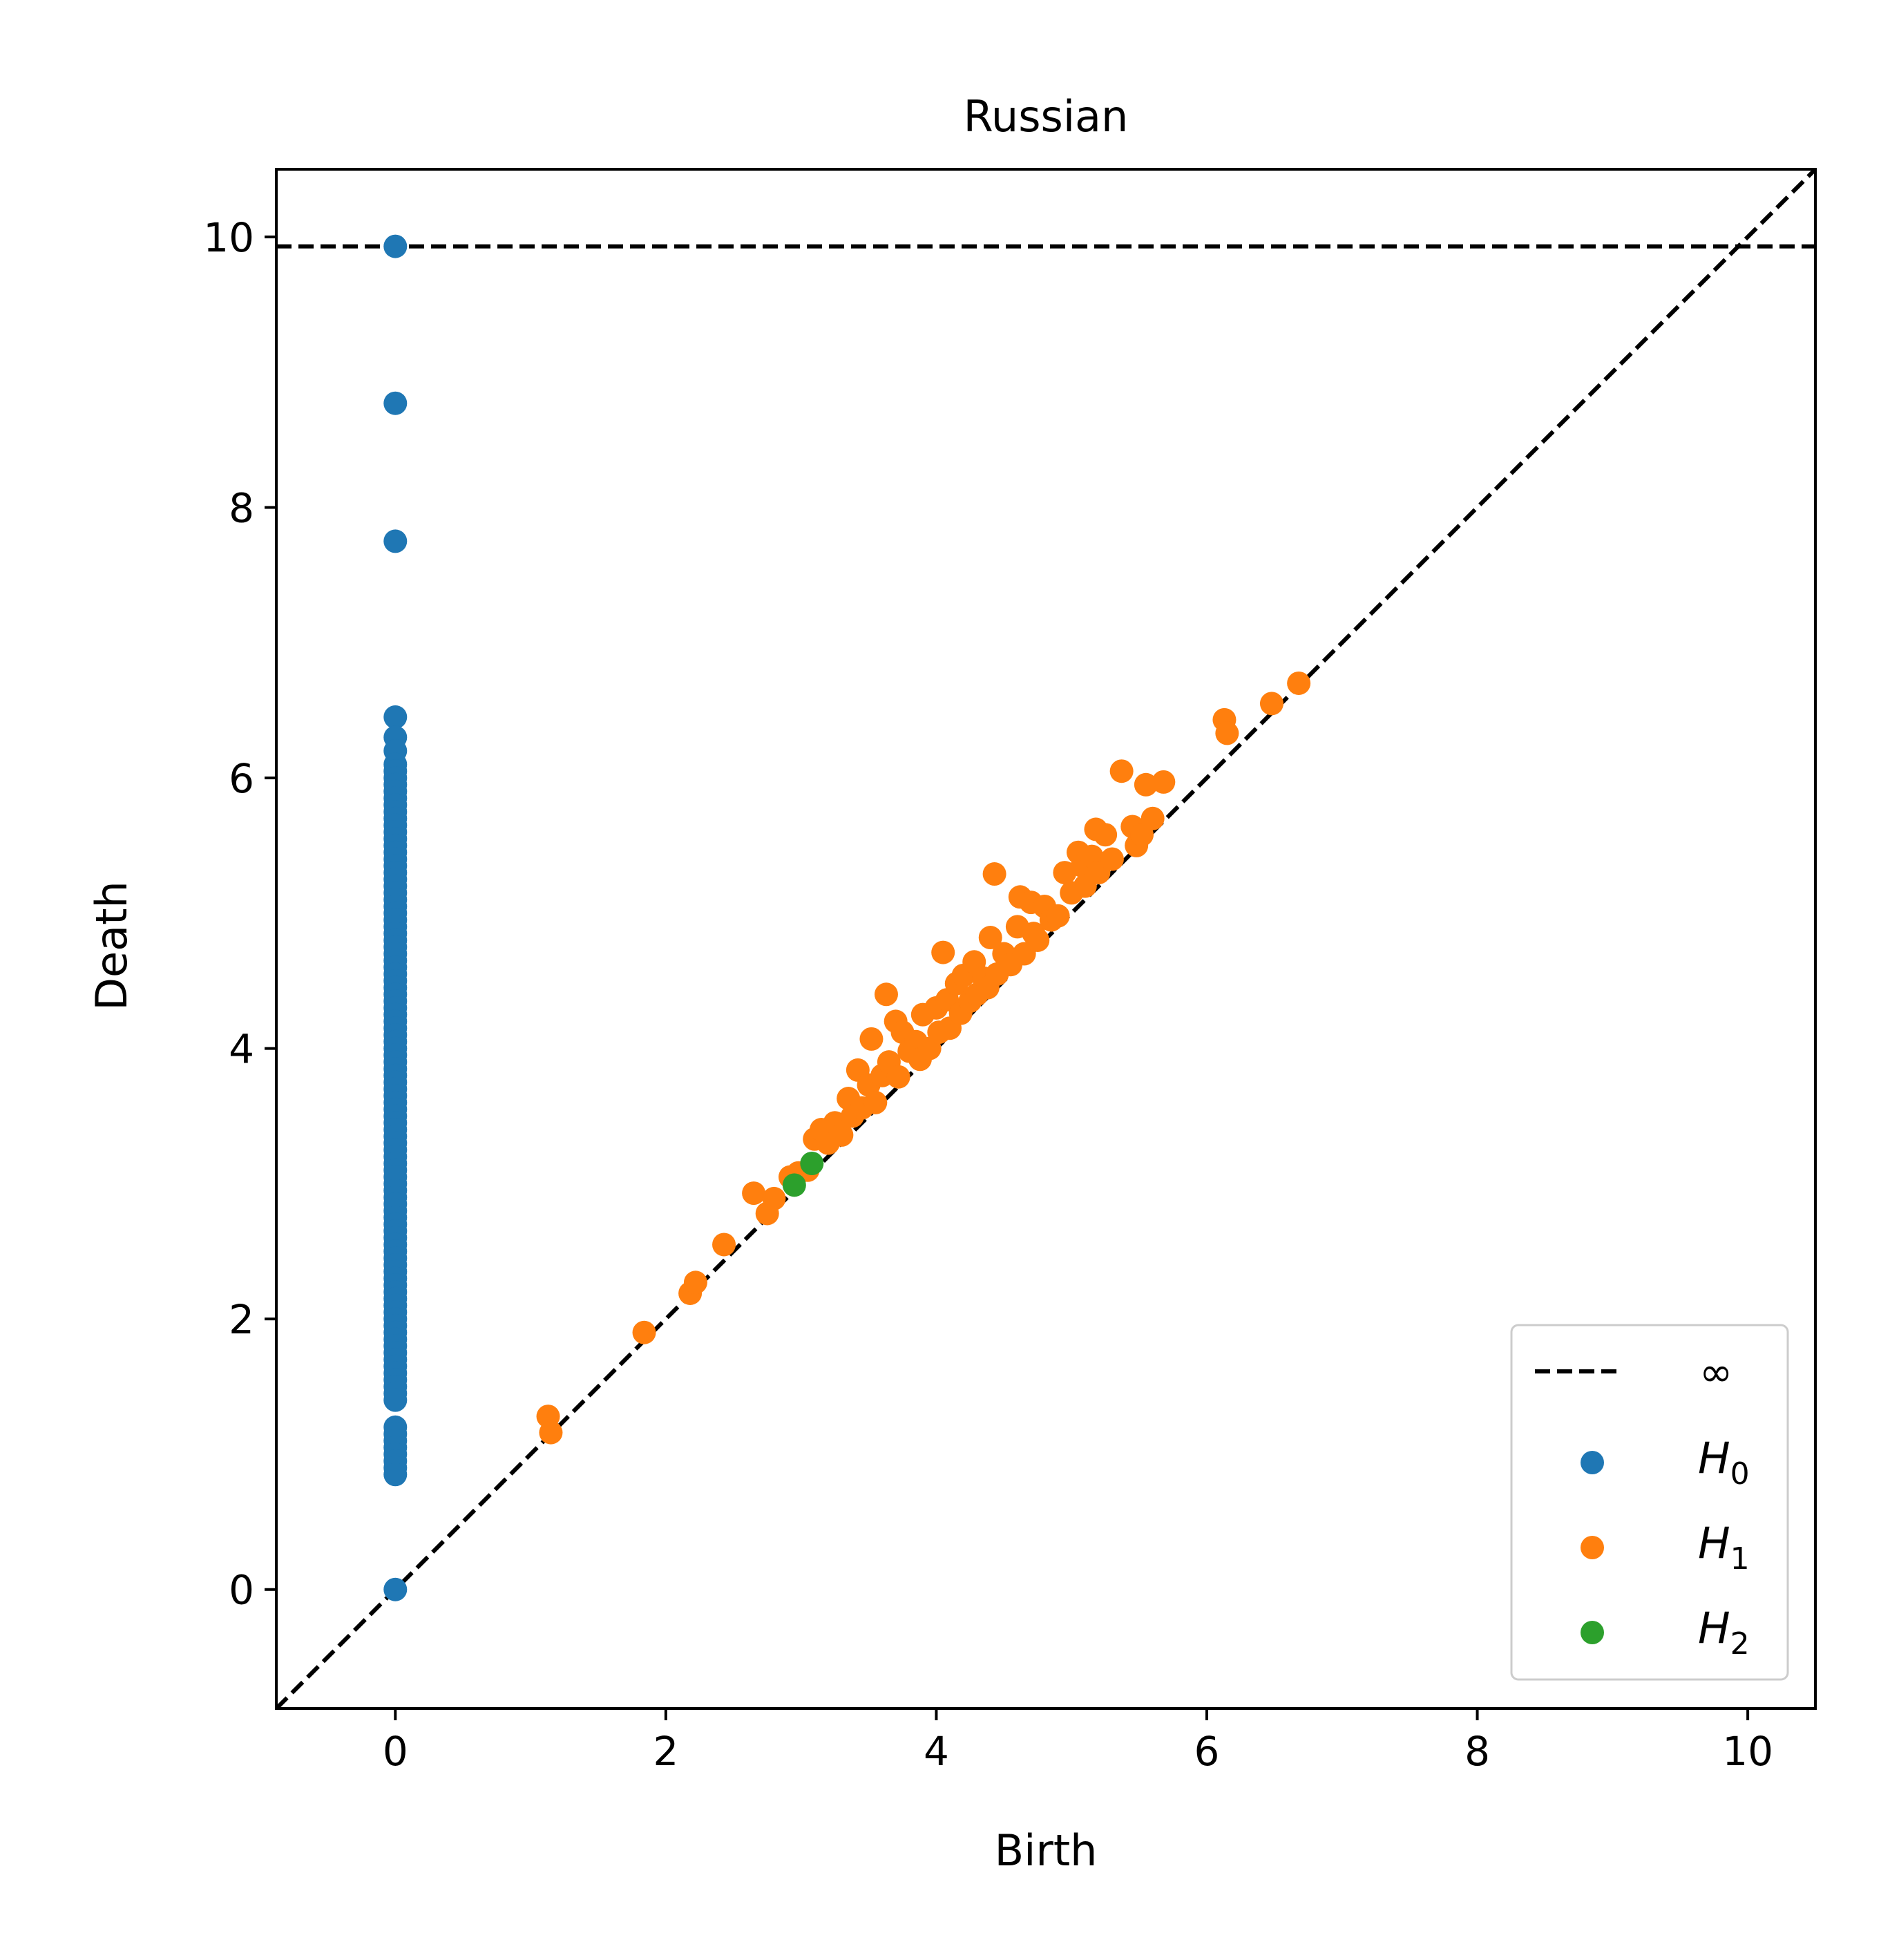 The height and width of the screenshot is (1960, 1890). What do you see at coordinates (395, 1752) in the screenshot?
I see `x-tick-label: 0` at bounding box center [395, 1752].